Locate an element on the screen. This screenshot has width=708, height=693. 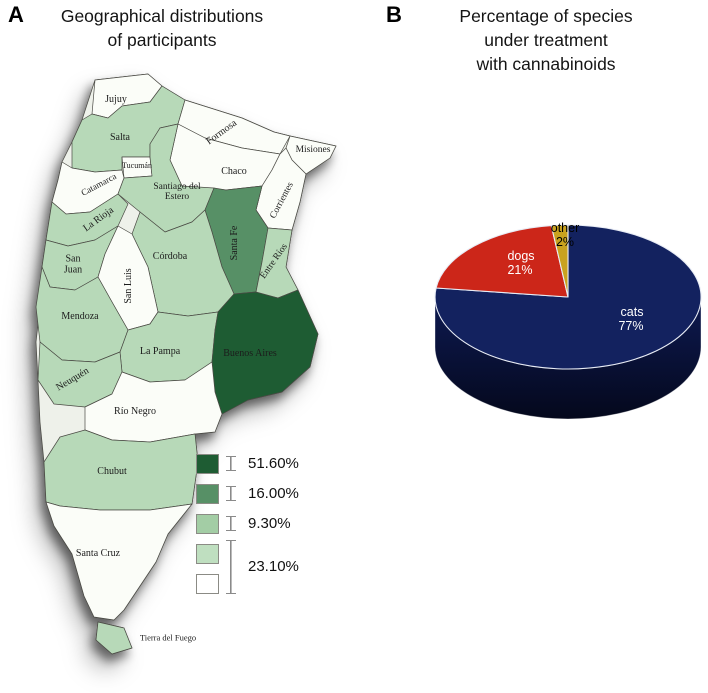
panel-a-title-line2: of participants is located at coordinates (162, 40).